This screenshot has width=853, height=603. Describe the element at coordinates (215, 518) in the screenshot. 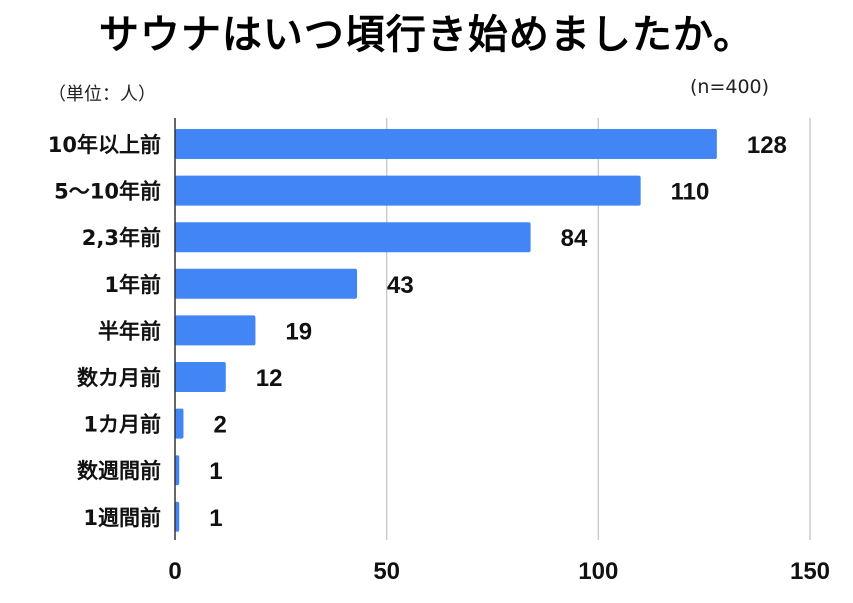

I see `value-label-8: 1` at that location.